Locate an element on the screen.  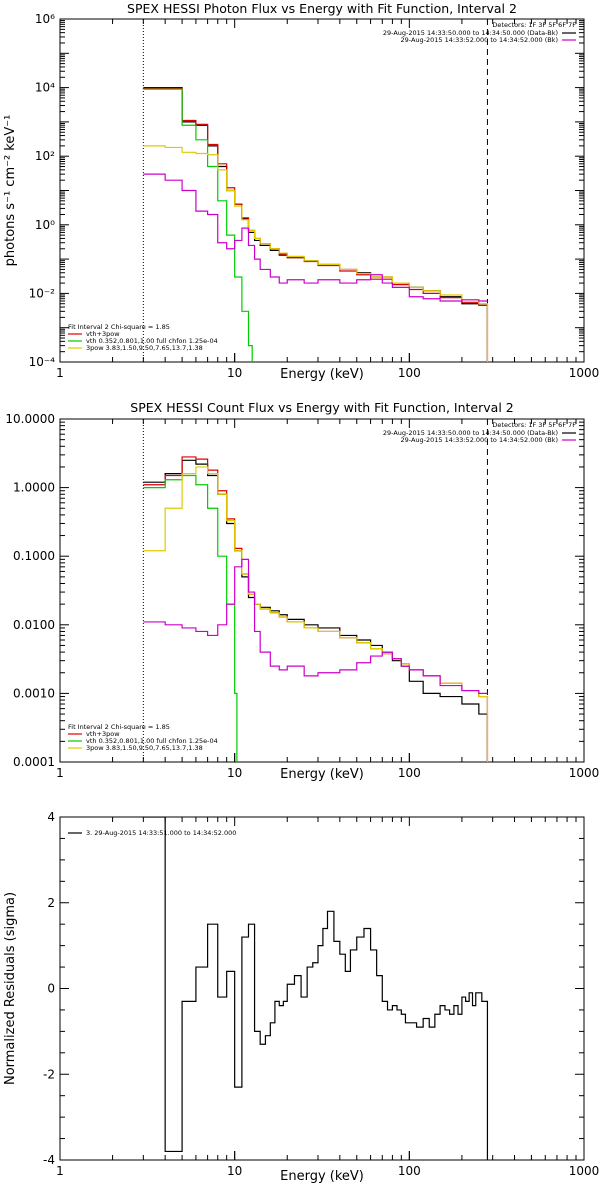
y-tick-label: -2 is located at coordinates (49, 1074).